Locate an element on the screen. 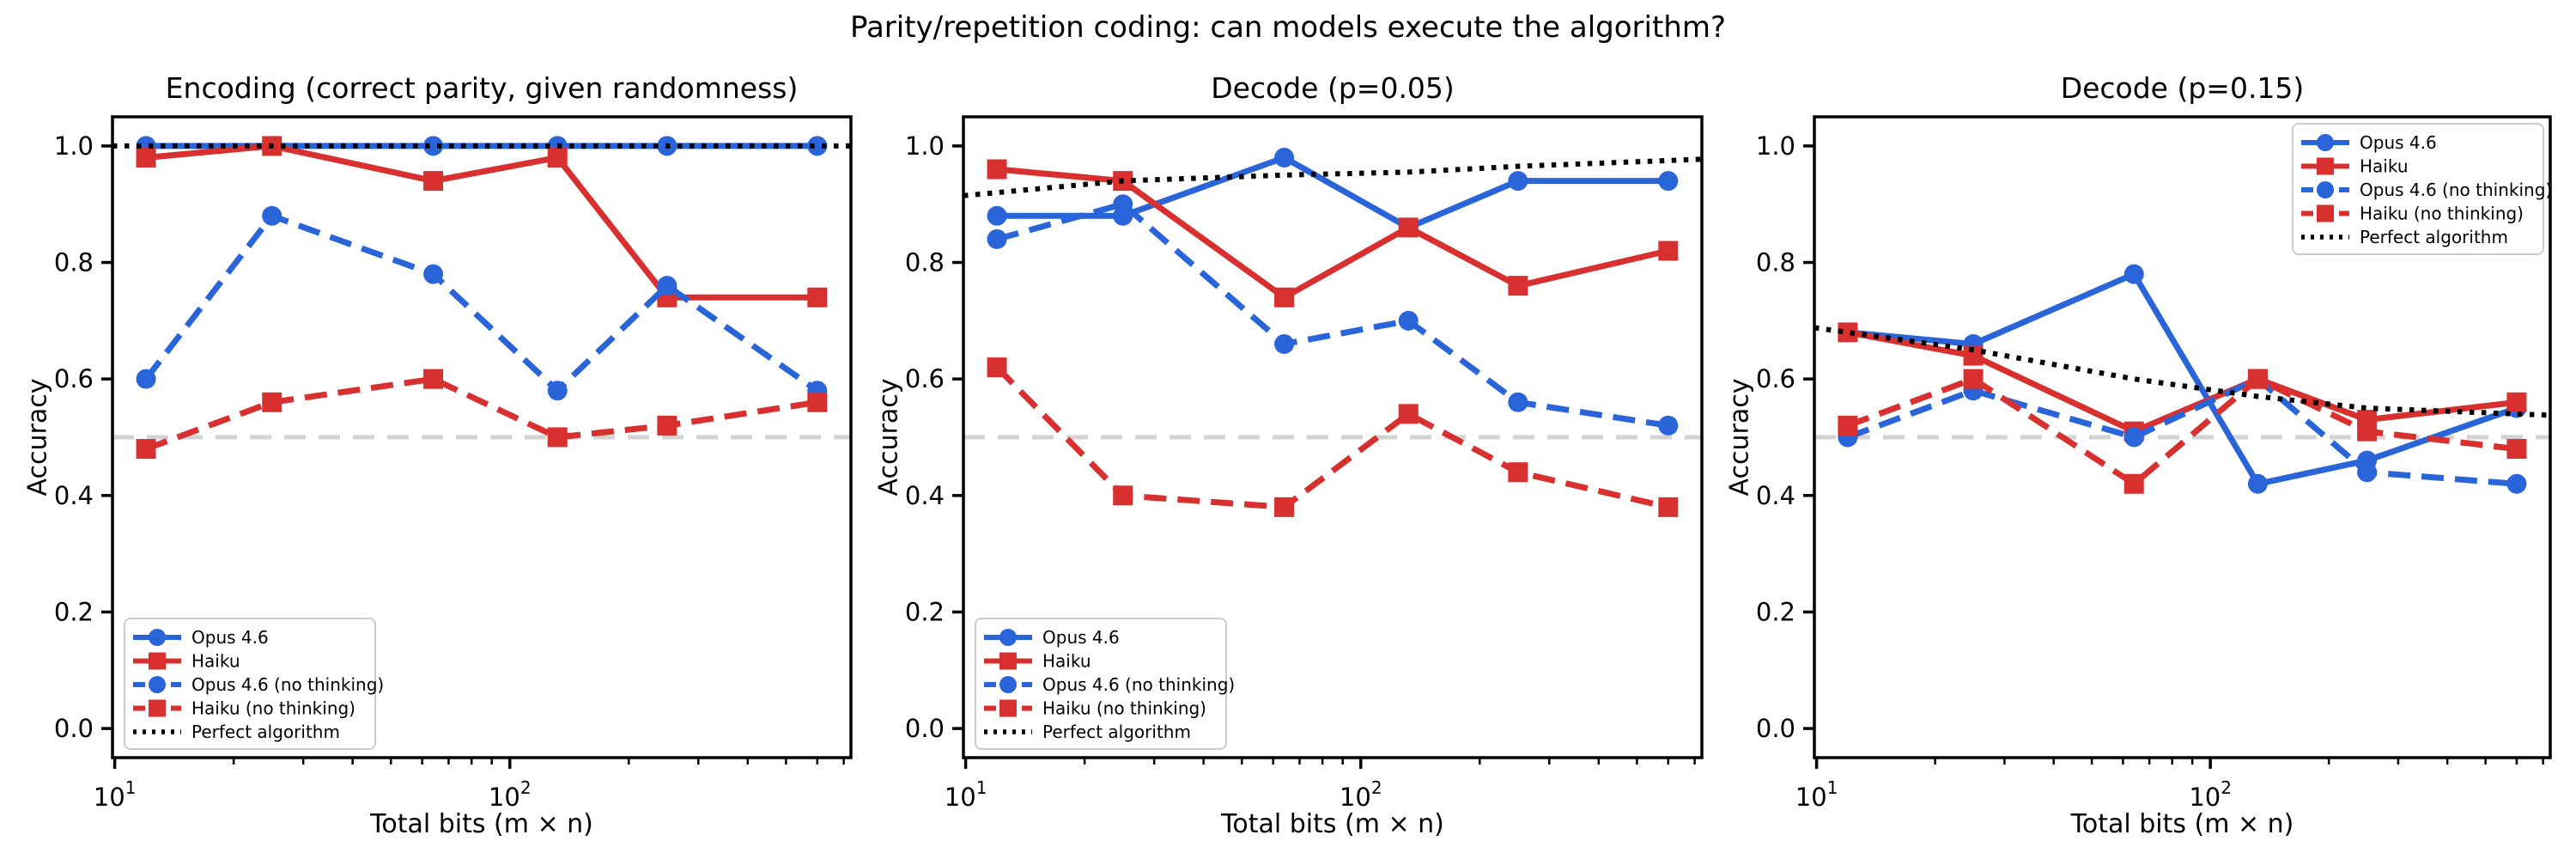  legend-label-haiku-no-thinking: Haiku (no thinking) is located at coordinates (273, 709).